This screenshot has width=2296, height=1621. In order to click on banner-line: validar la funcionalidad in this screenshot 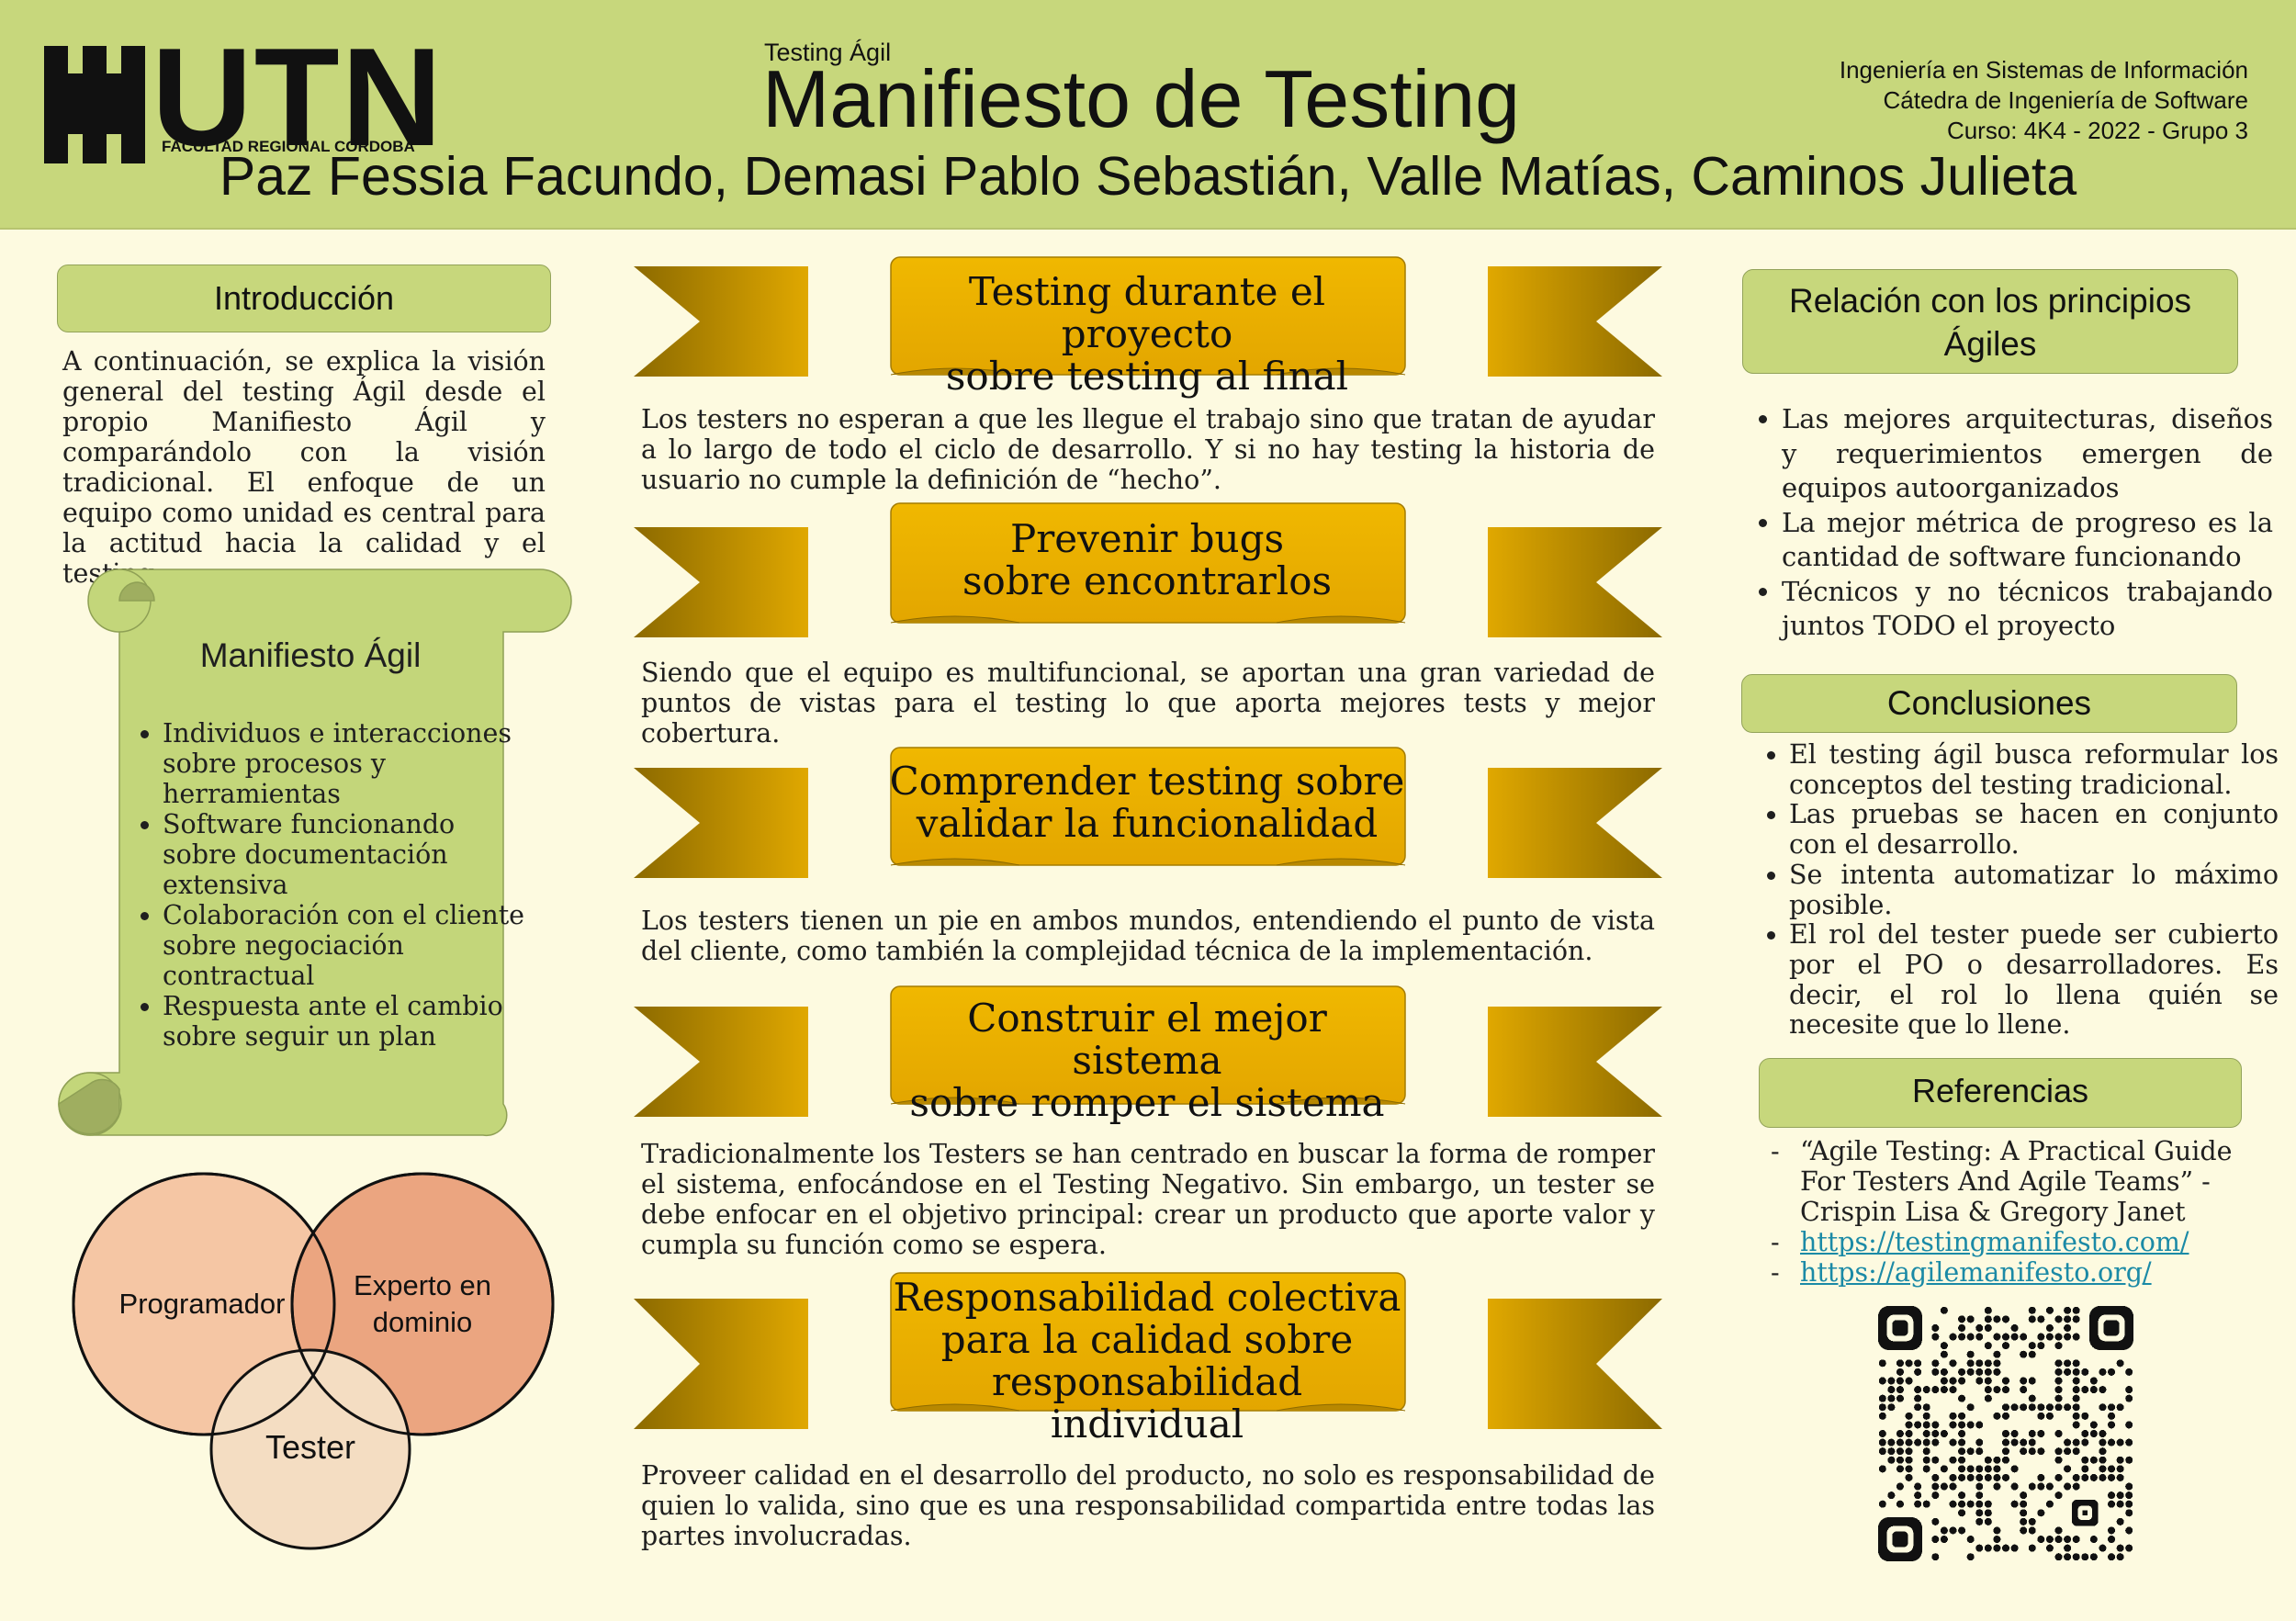, I will do `click(1147, 824)`.